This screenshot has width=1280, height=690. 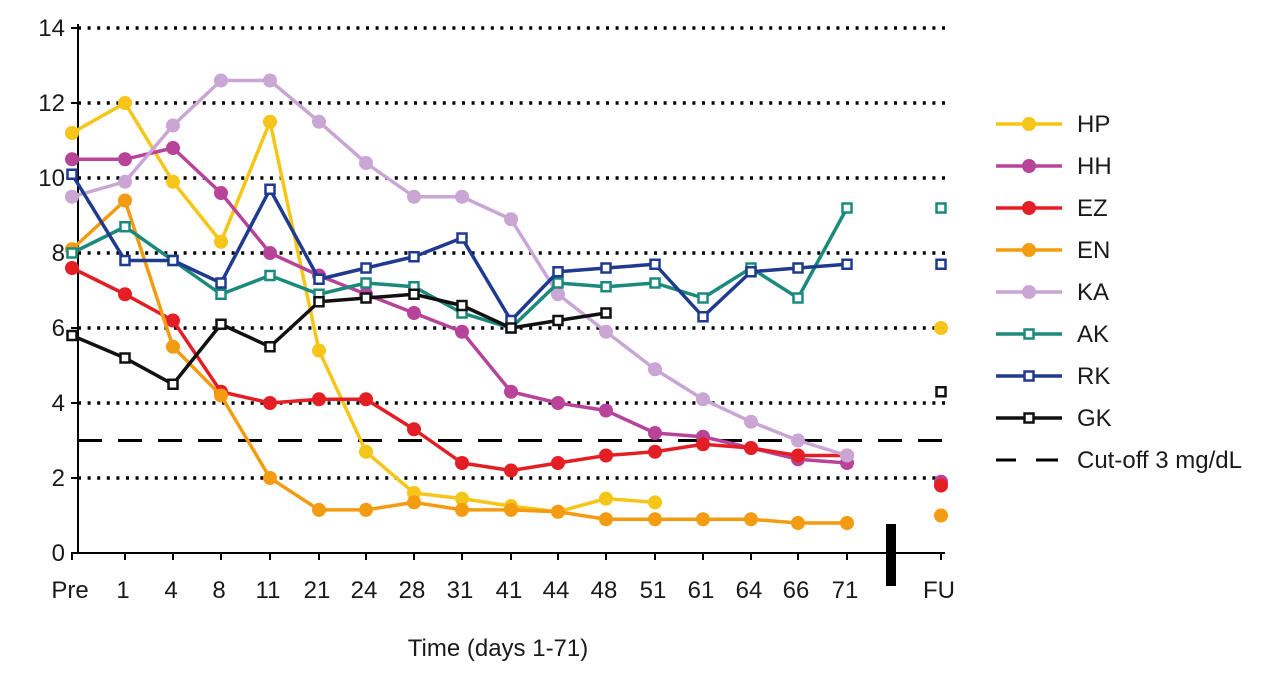 What do you see at coordinates (218, 590) in the screenshot?
I see `x-tick-label: 8` at bounding box center [218, 590].